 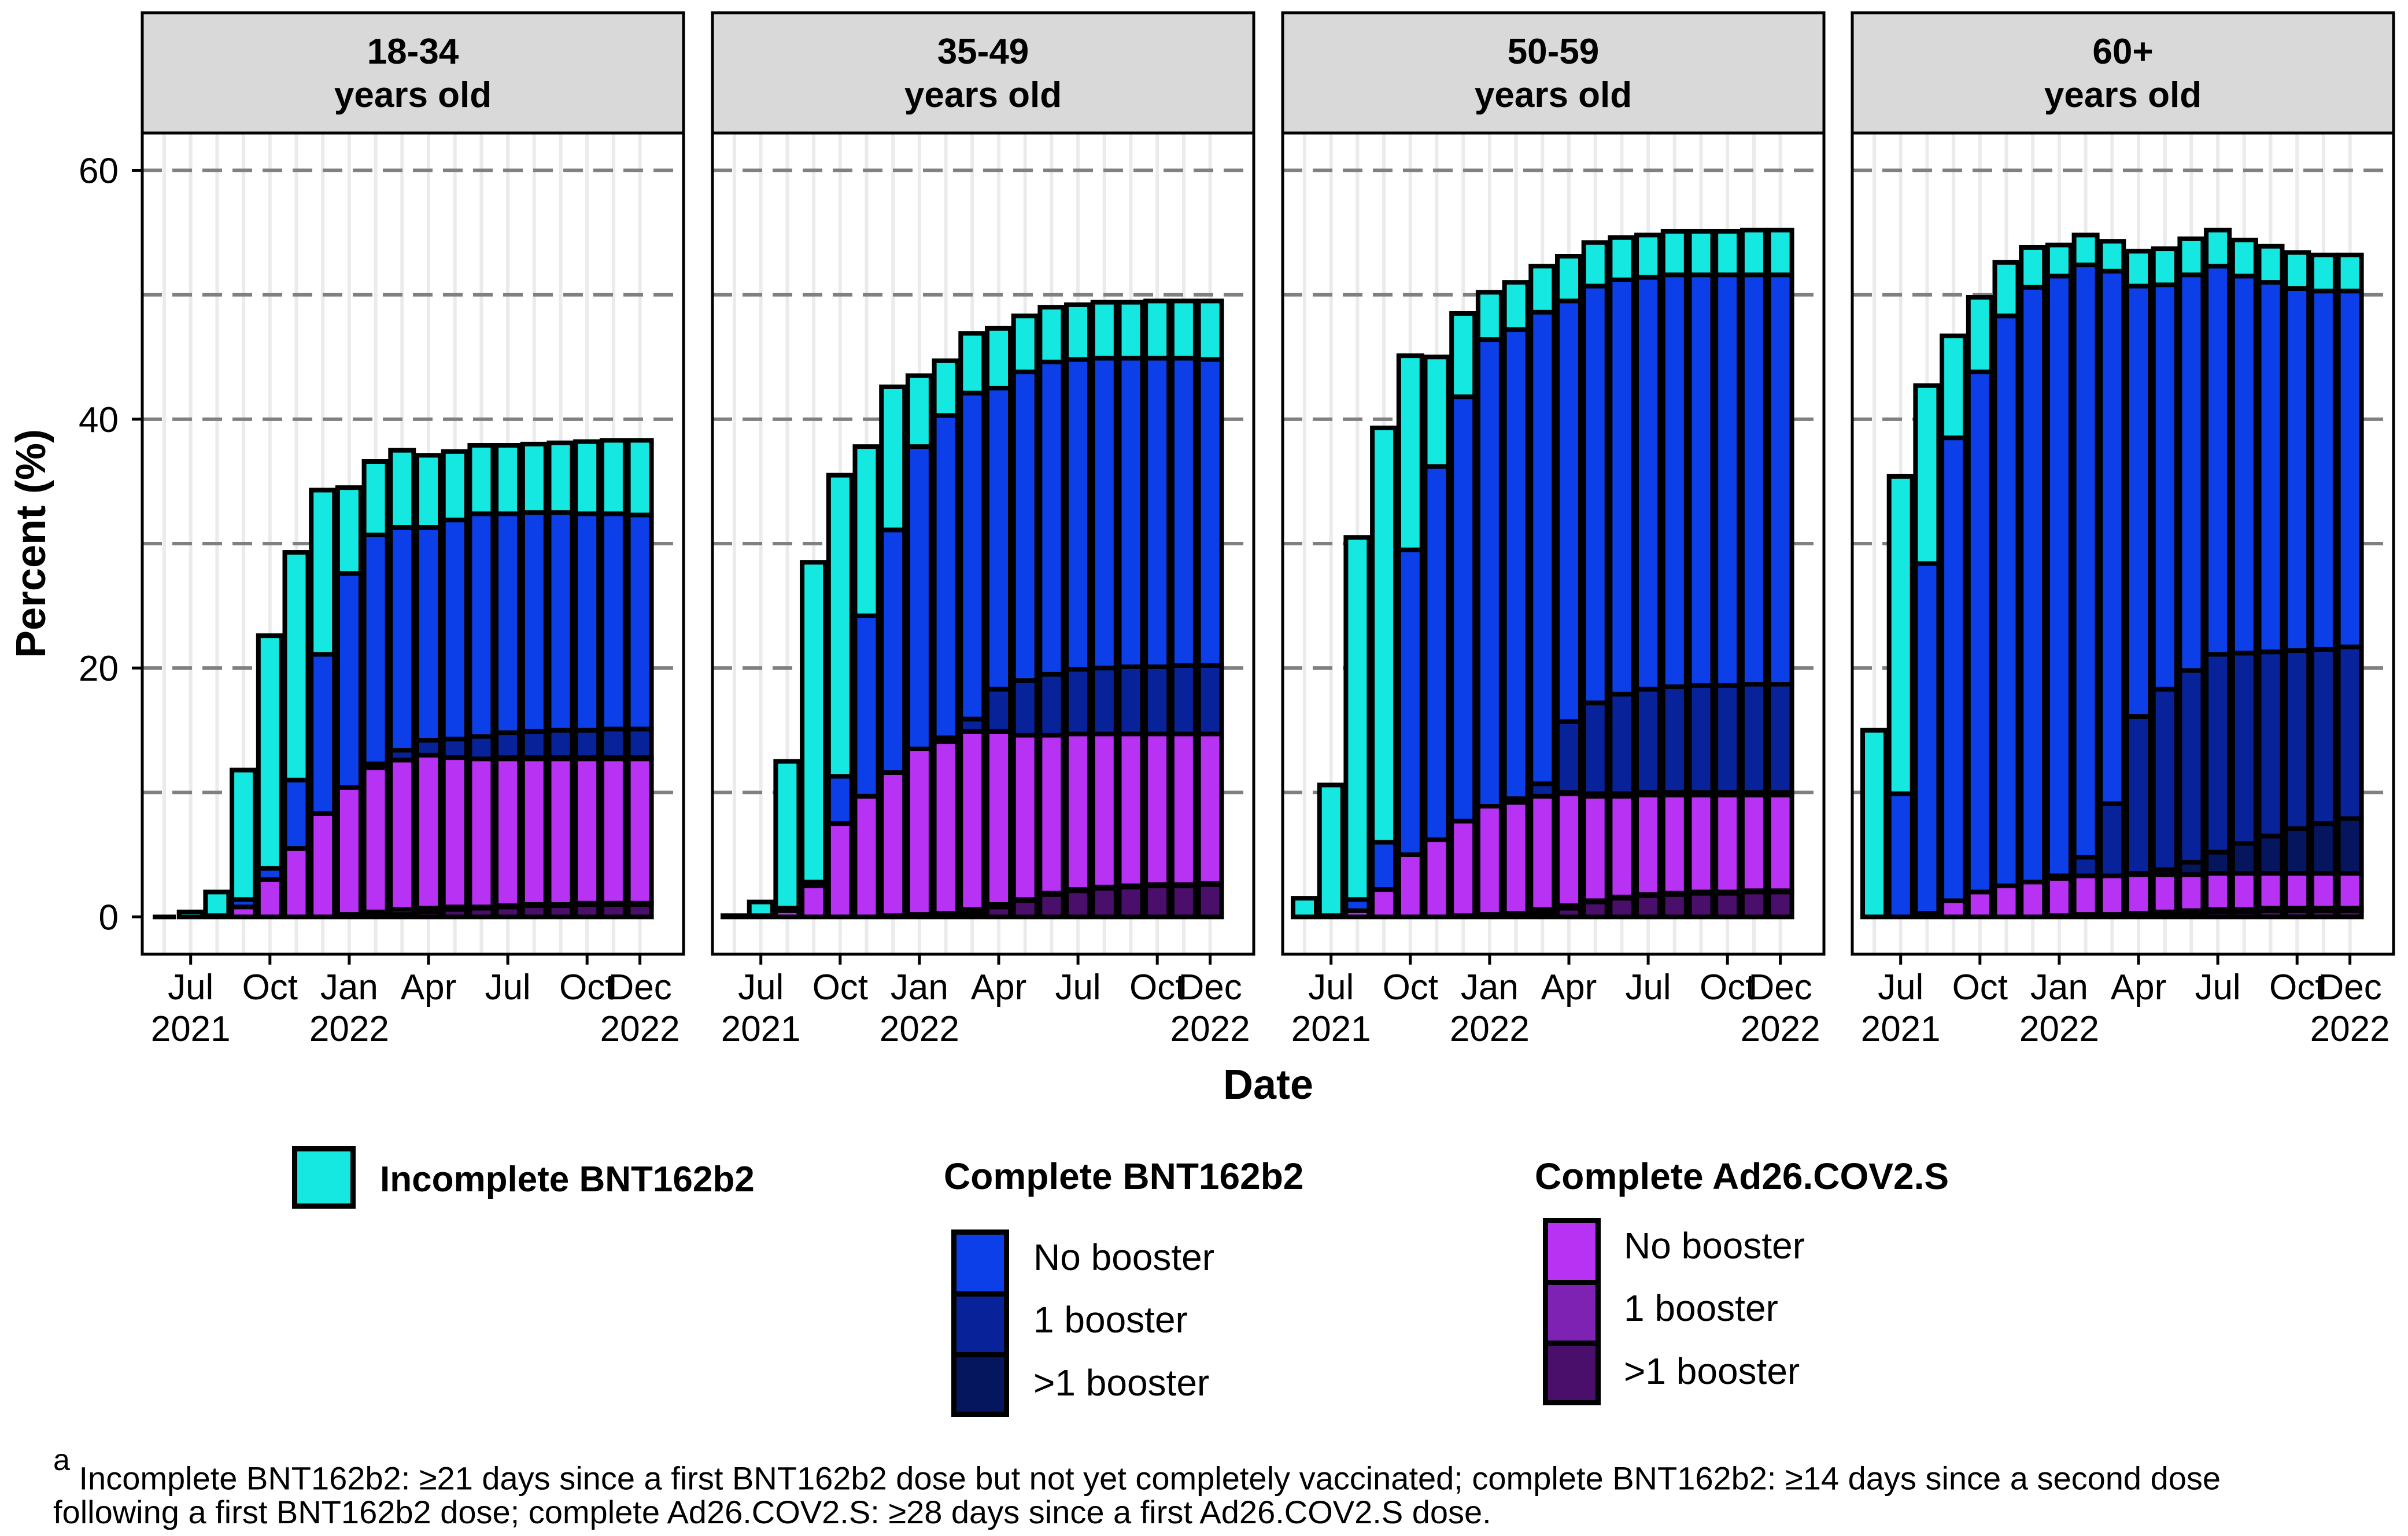 What do you see at coordinates (31, 543) in the screenshot?
I see `y-axis-title: Percent (%)` at bounding box center [31, 543].